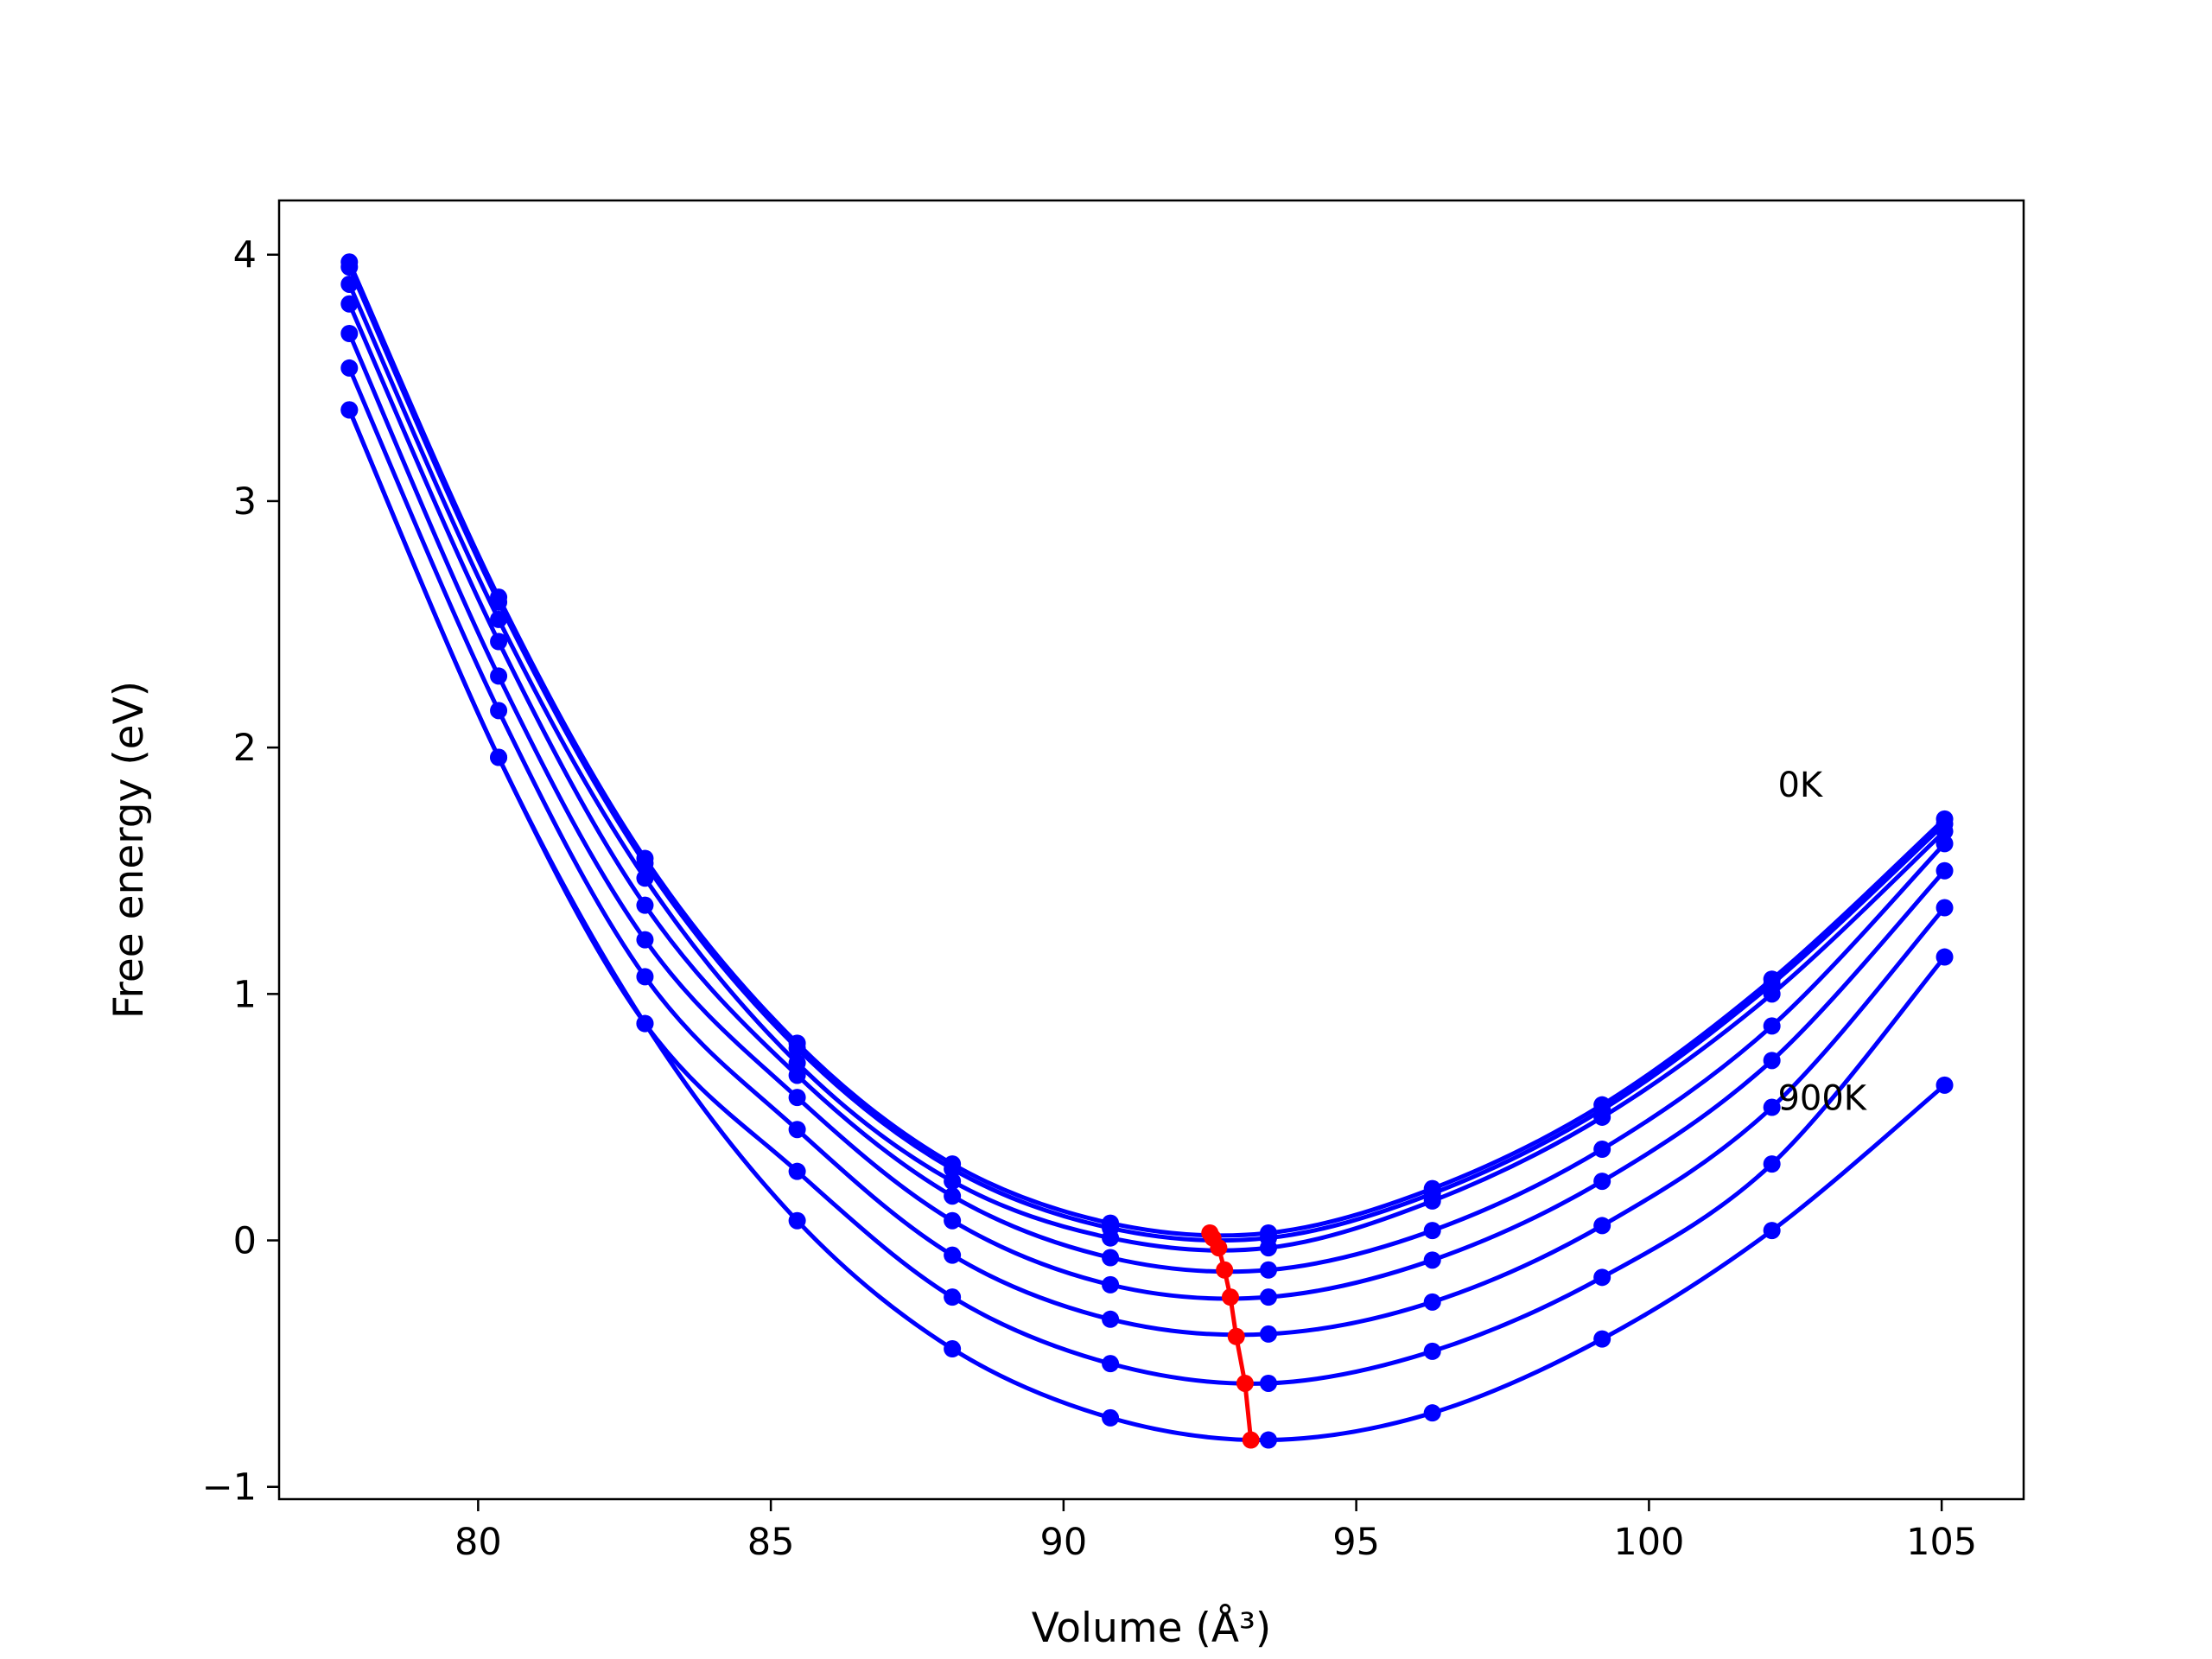  Describe the element at coordinates (245, 502) in the screenshot. I see `y-tick-label: 3` at that location.